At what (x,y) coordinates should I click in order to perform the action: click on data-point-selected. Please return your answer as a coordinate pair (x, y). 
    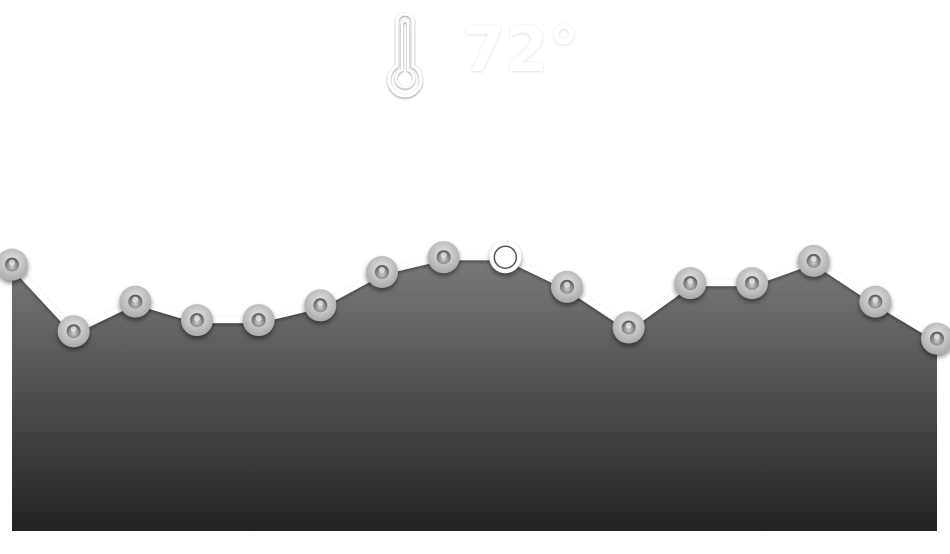
    Looking at the image, I should click on (505, 257).